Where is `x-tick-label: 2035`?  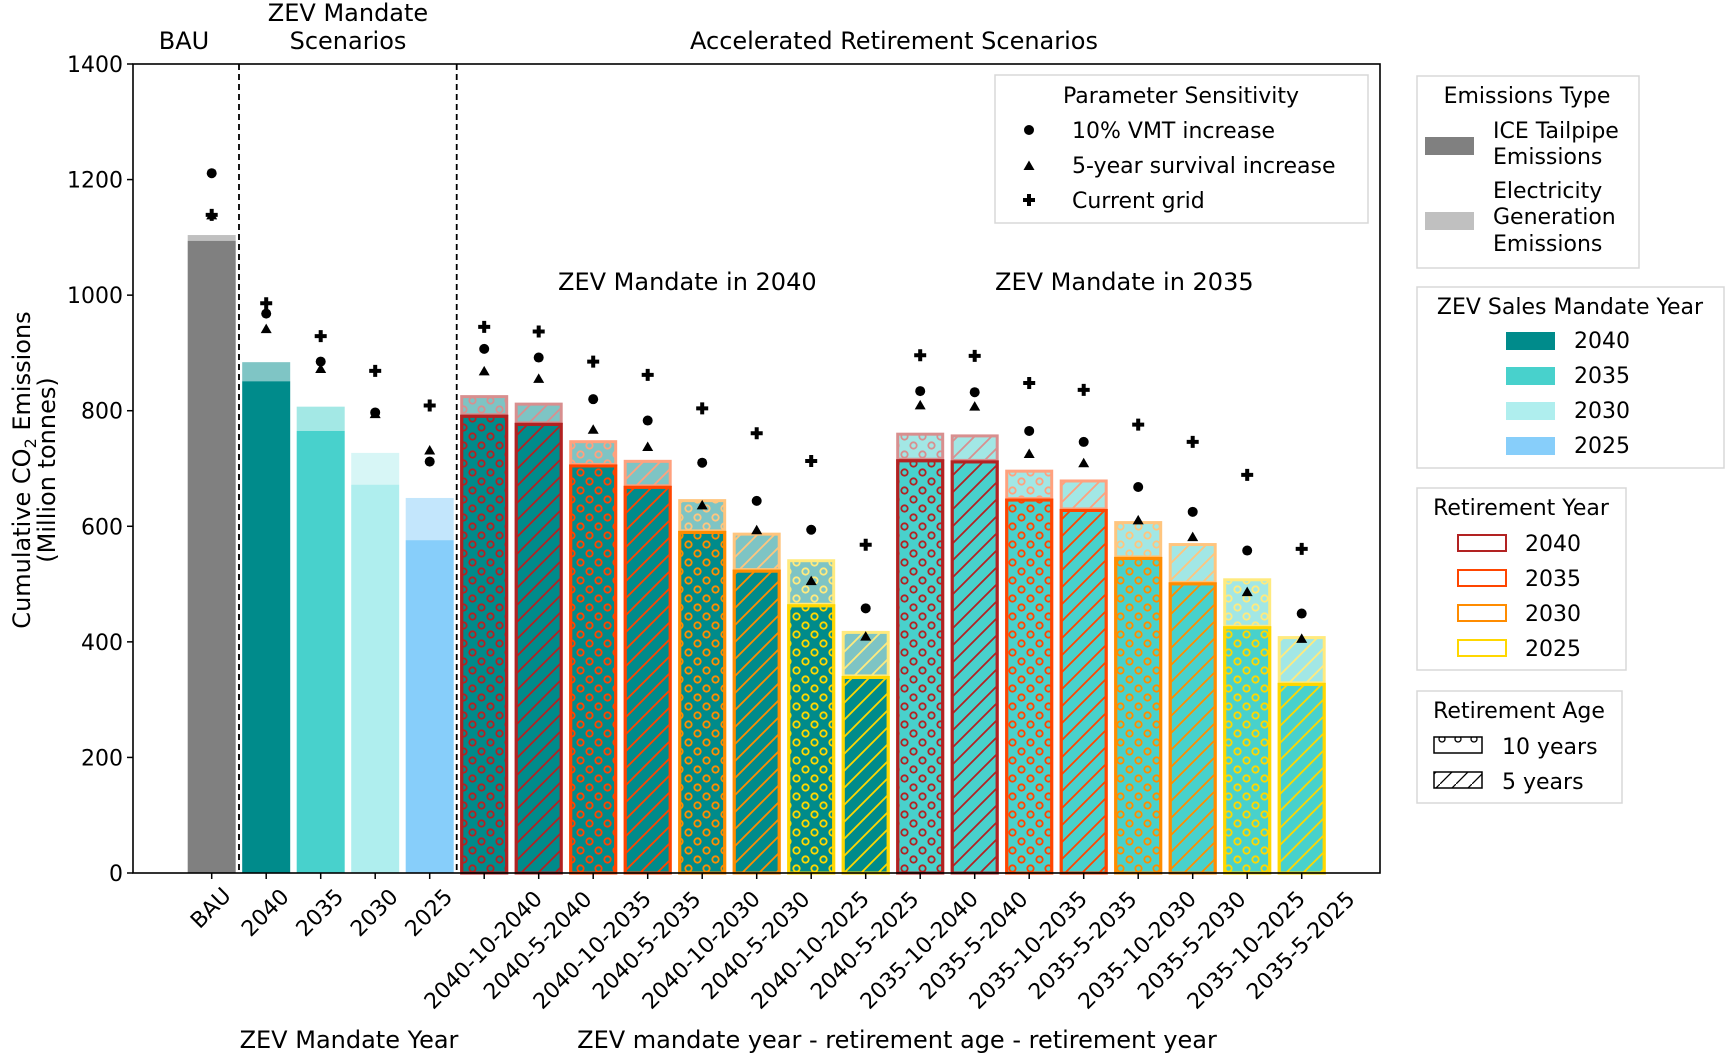 x-tick-label: 2035 is located at coordinates (320, 913).